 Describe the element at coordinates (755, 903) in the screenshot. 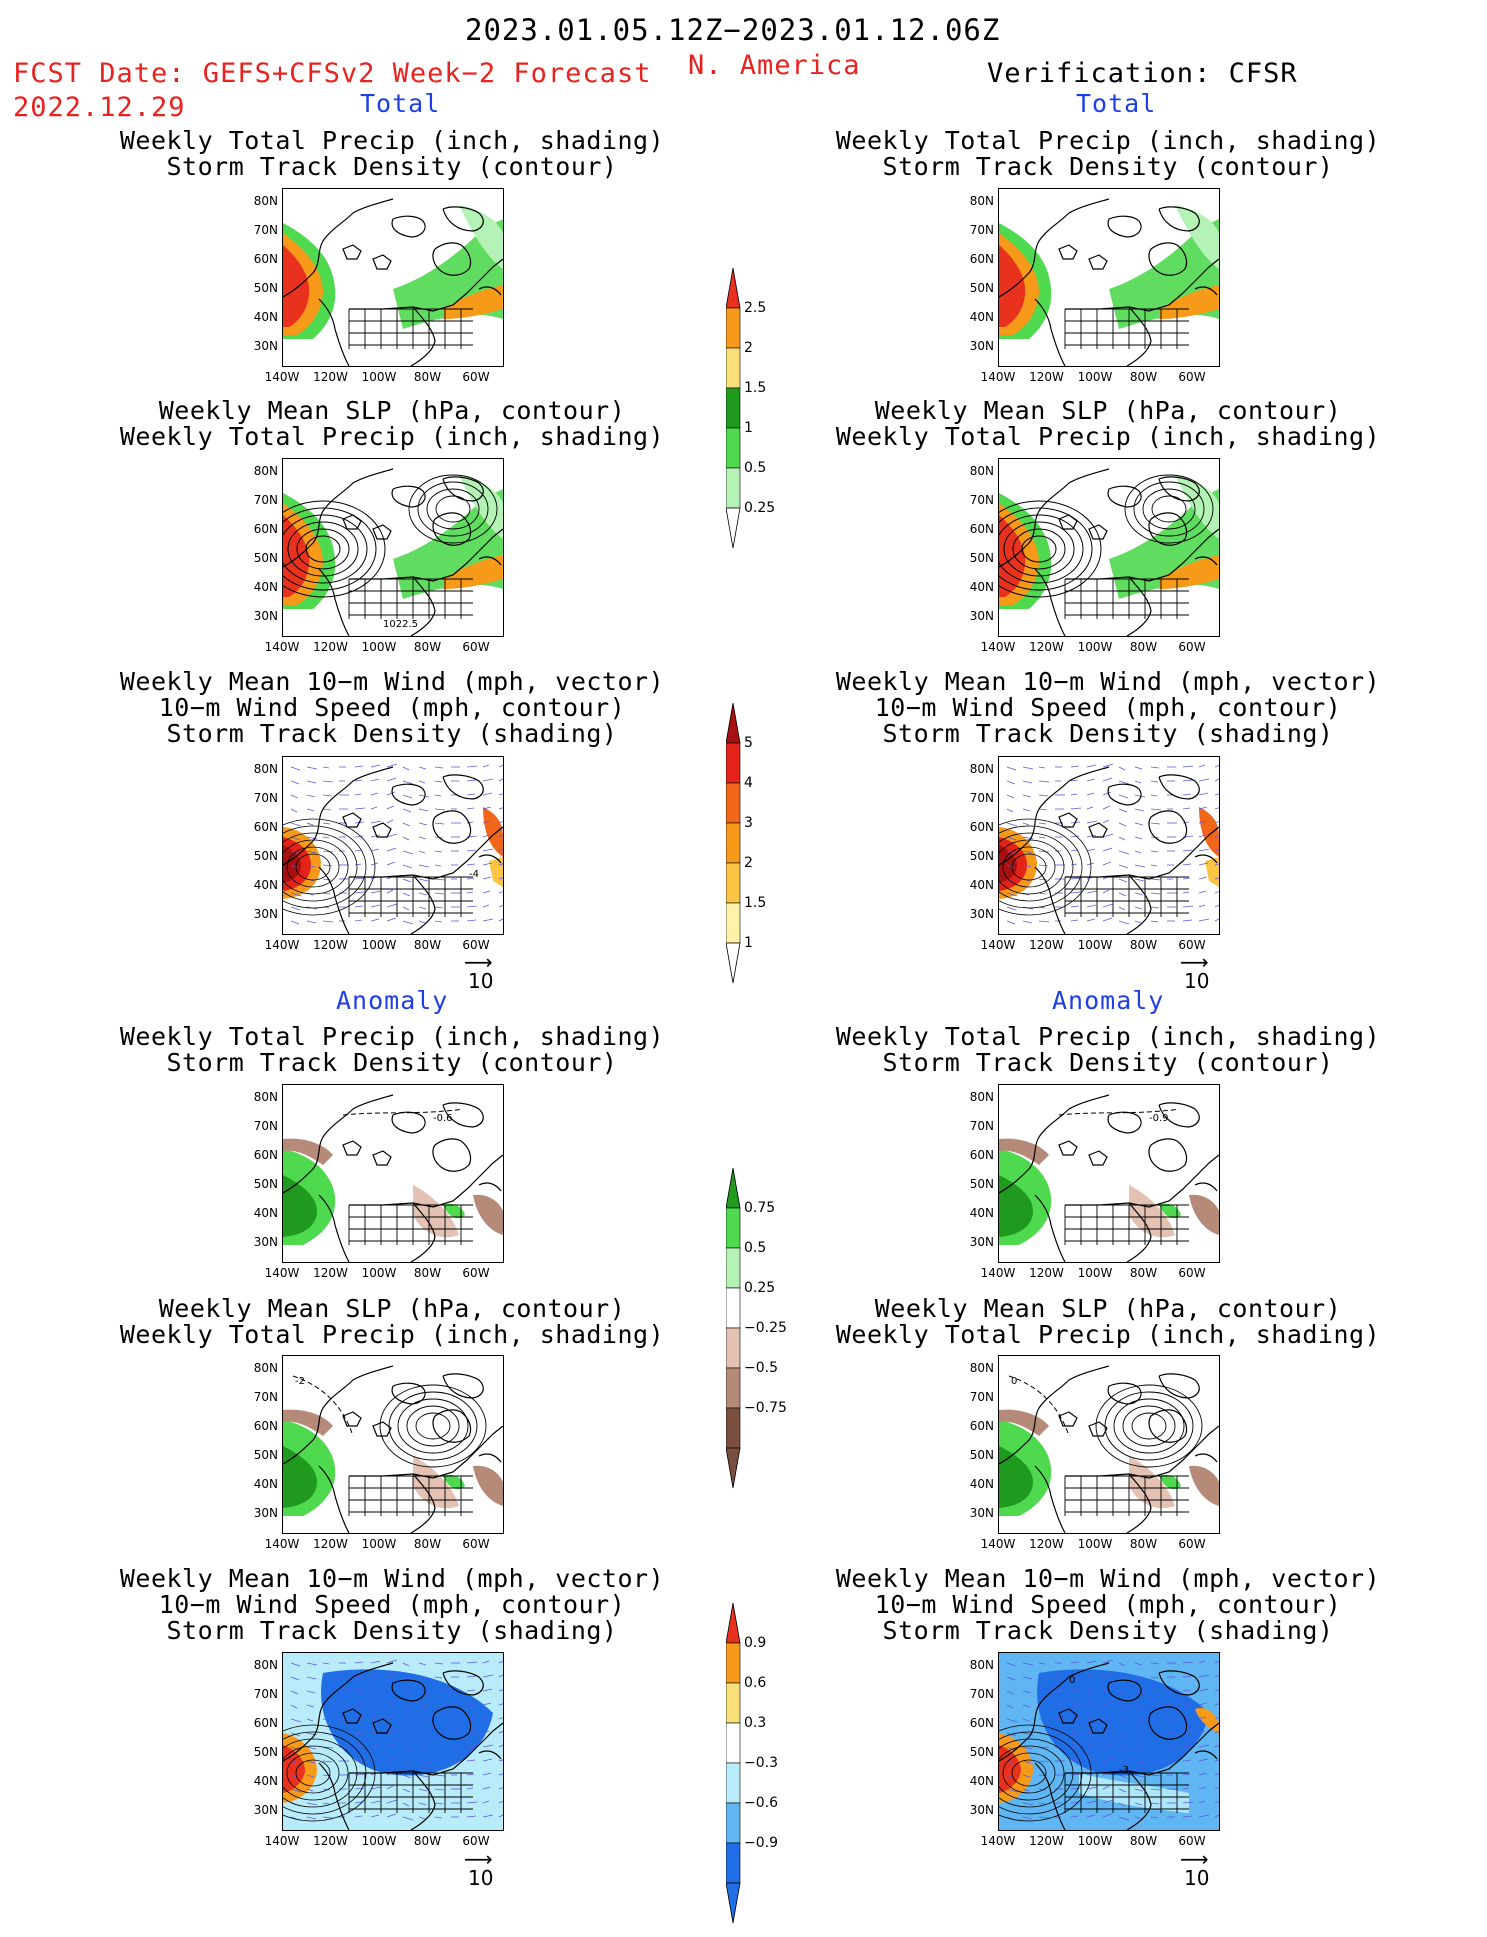

I see `colorbar-tick-label: 1.5` at that location.